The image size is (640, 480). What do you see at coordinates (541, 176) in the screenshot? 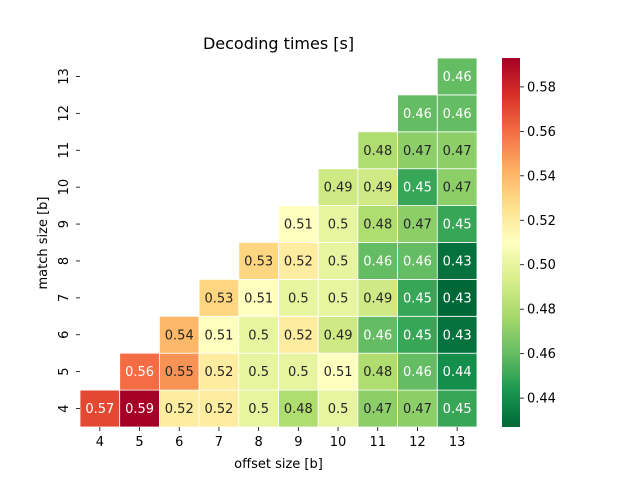
I see `colorbar-tick-label: 0.54` at bounding box center [541, 176].